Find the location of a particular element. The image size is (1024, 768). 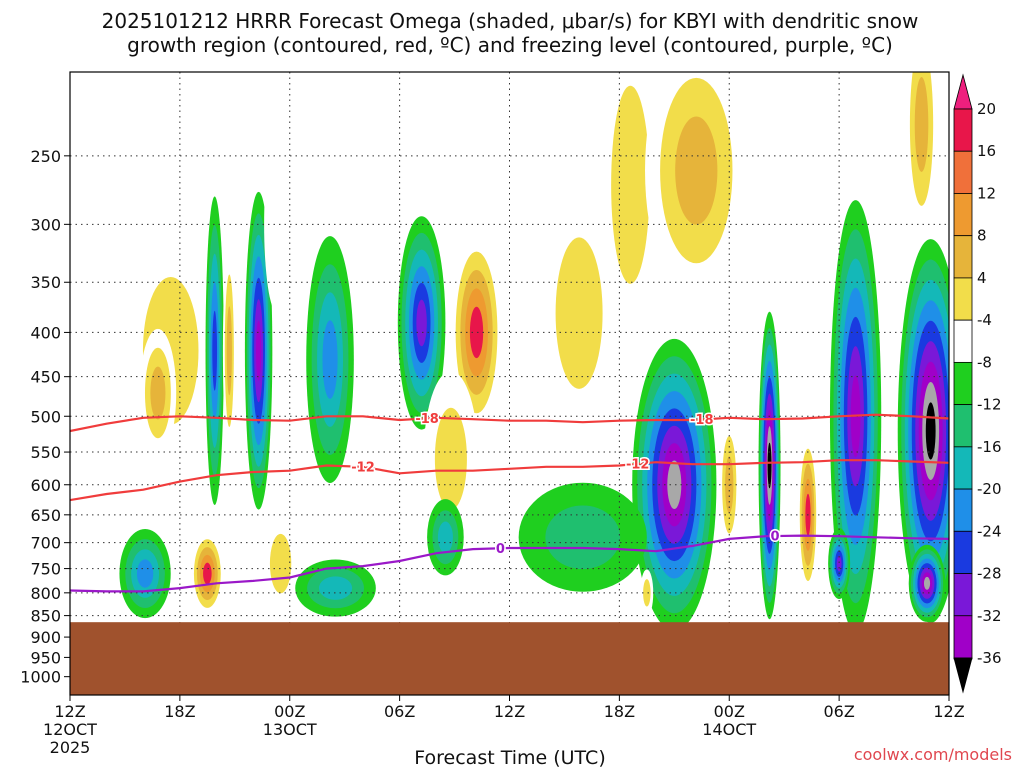

y-tick-label: 800 is located at coordinates (45, 593).